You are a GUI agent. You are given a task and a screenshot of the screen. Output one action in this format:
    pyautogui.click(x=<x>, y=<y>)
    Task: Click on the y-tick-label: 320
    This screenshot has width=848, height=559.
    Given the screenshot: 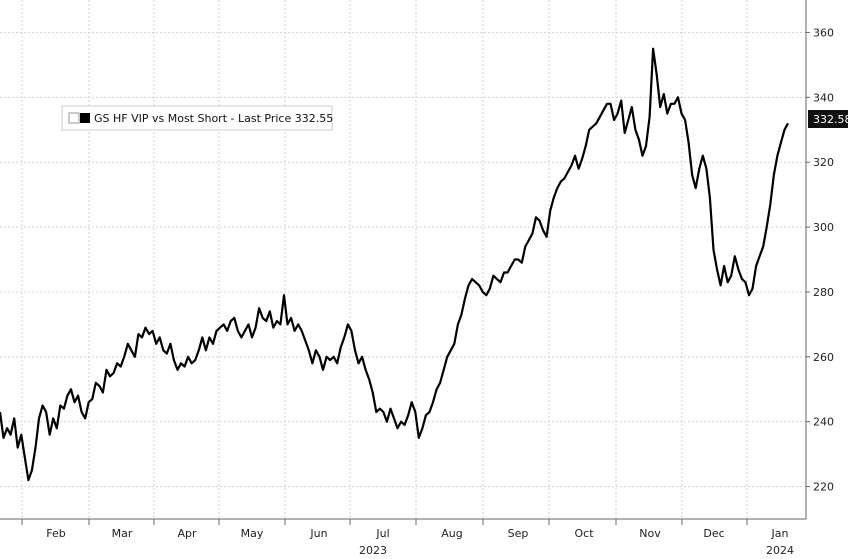 What is the action you would take?
    pyautogui.click(x=823, y=162)
    